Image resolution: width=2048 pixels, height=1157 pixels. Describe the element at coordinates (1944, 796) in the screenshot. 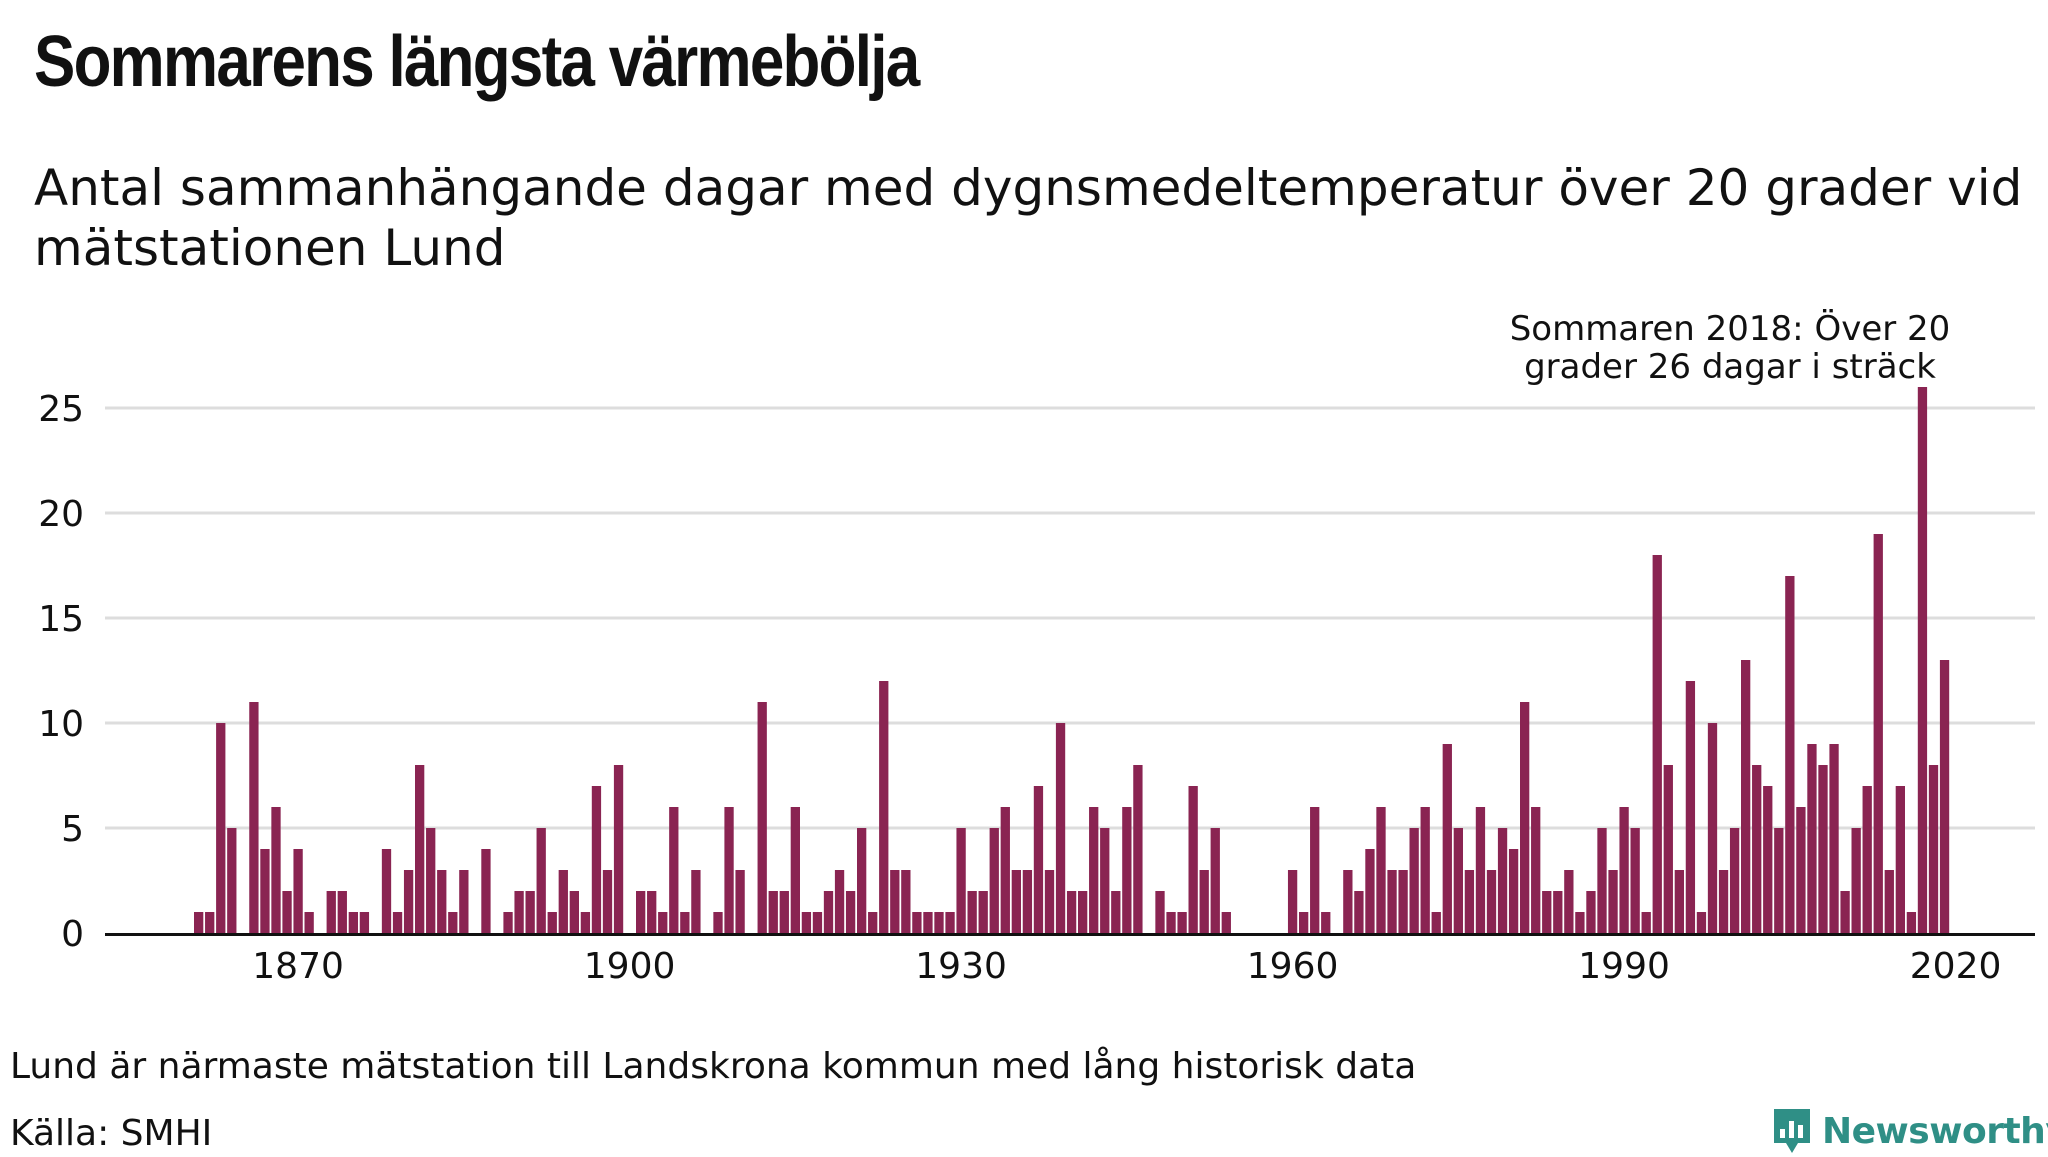

I see `bar-2019` at that location.